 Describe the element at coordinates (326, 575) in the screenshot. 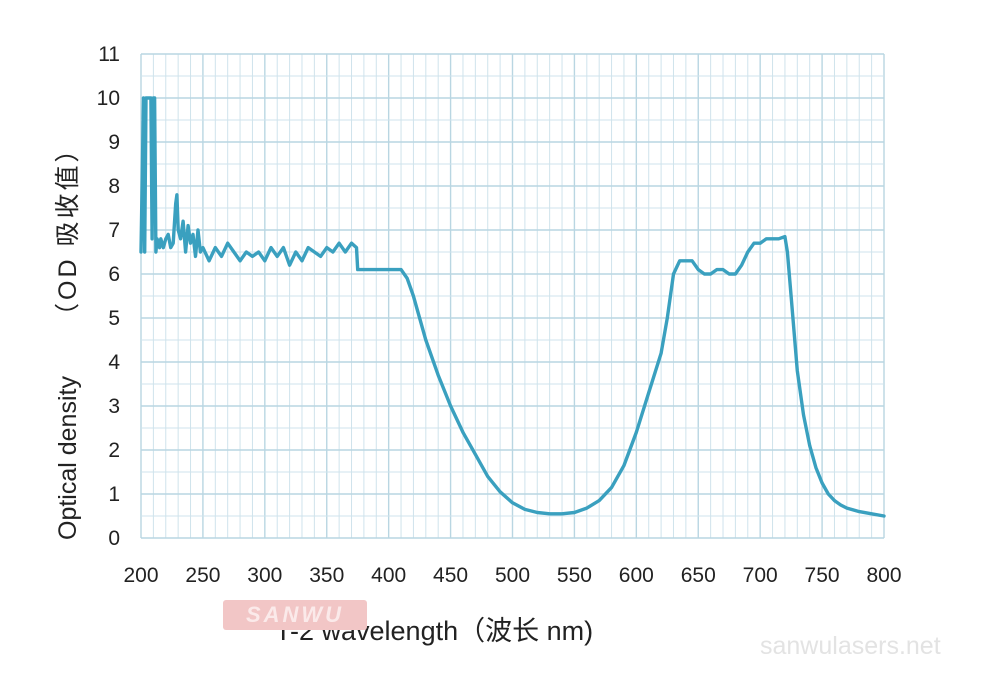

I see `x-tick-label: 350` at that location.